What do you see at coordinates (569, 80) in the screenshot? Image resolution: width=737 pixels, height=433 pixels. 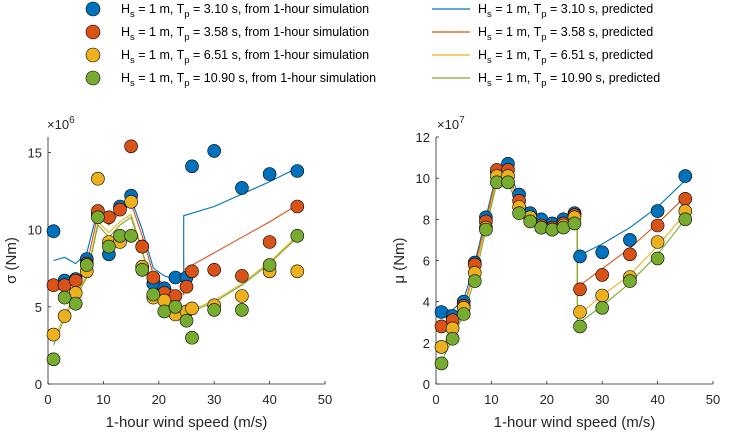 I see `legend-label: Hs = 1 m, Tp = 10.90 s, predicted` at bounding box center [569, 80].